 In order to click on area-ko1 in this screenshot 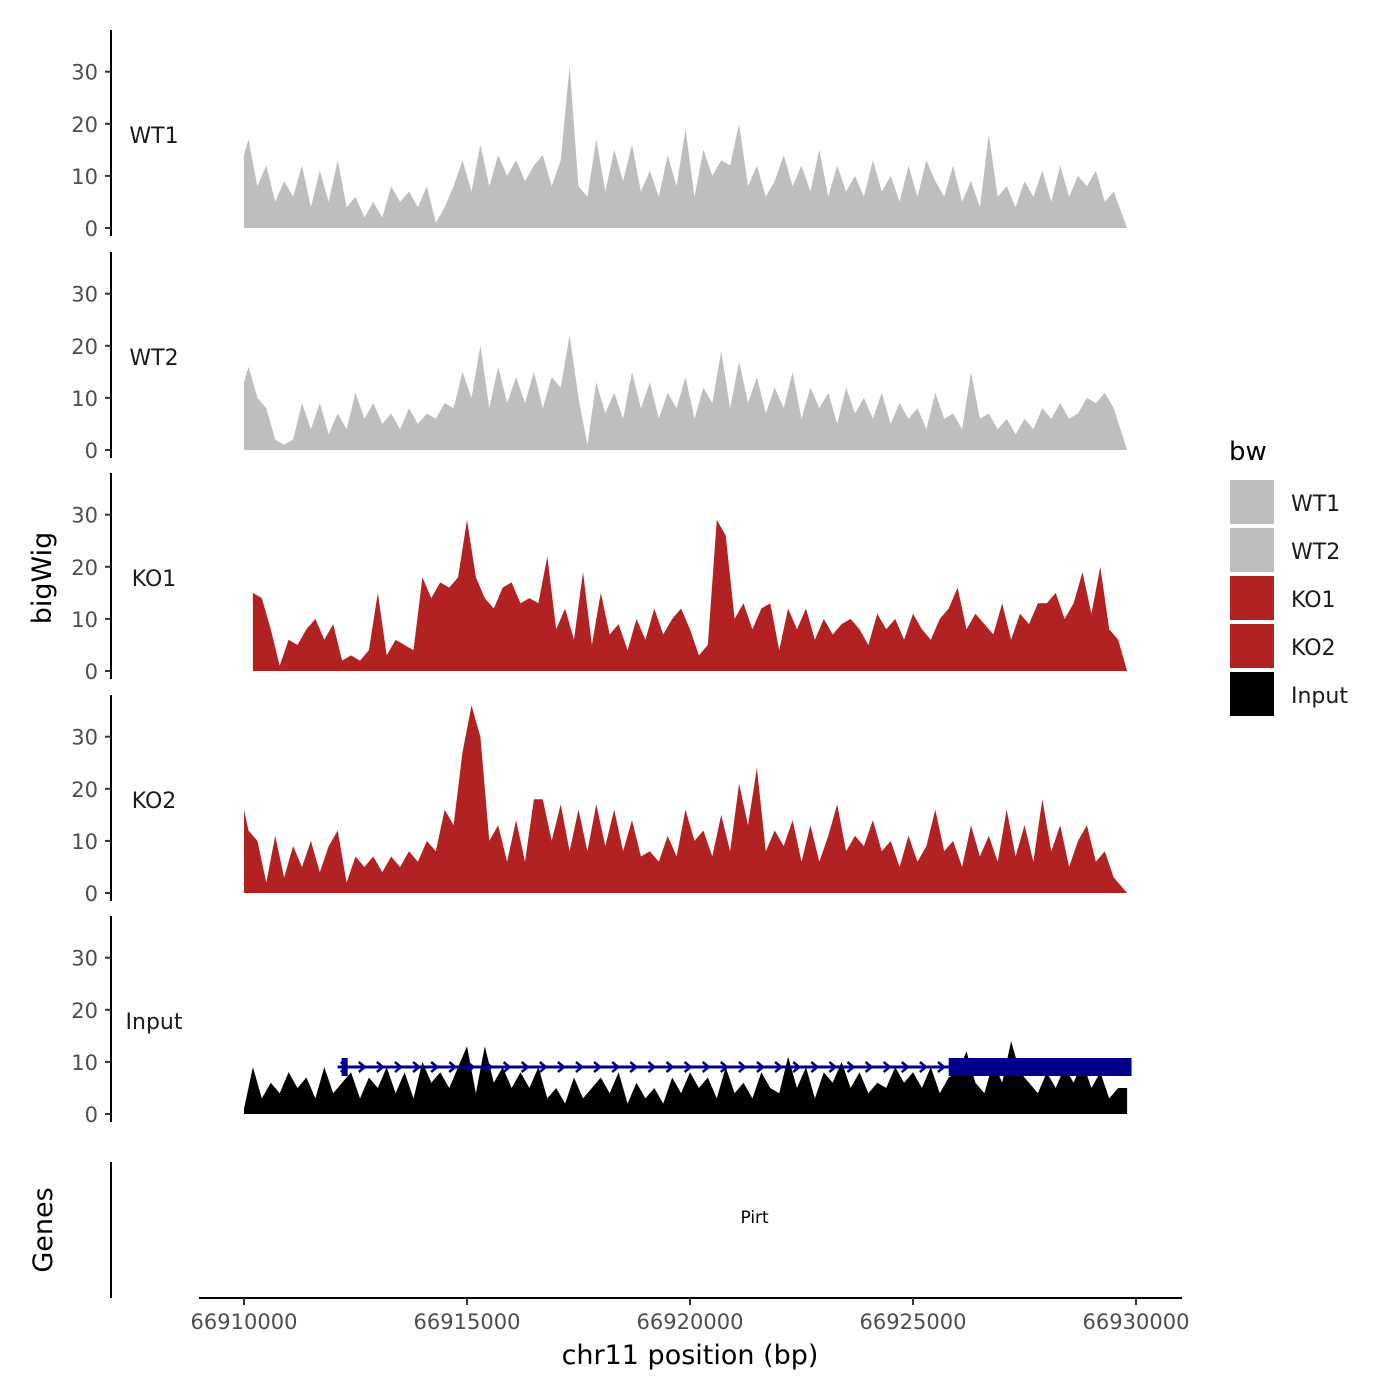, I will do `click(690, 595)`.